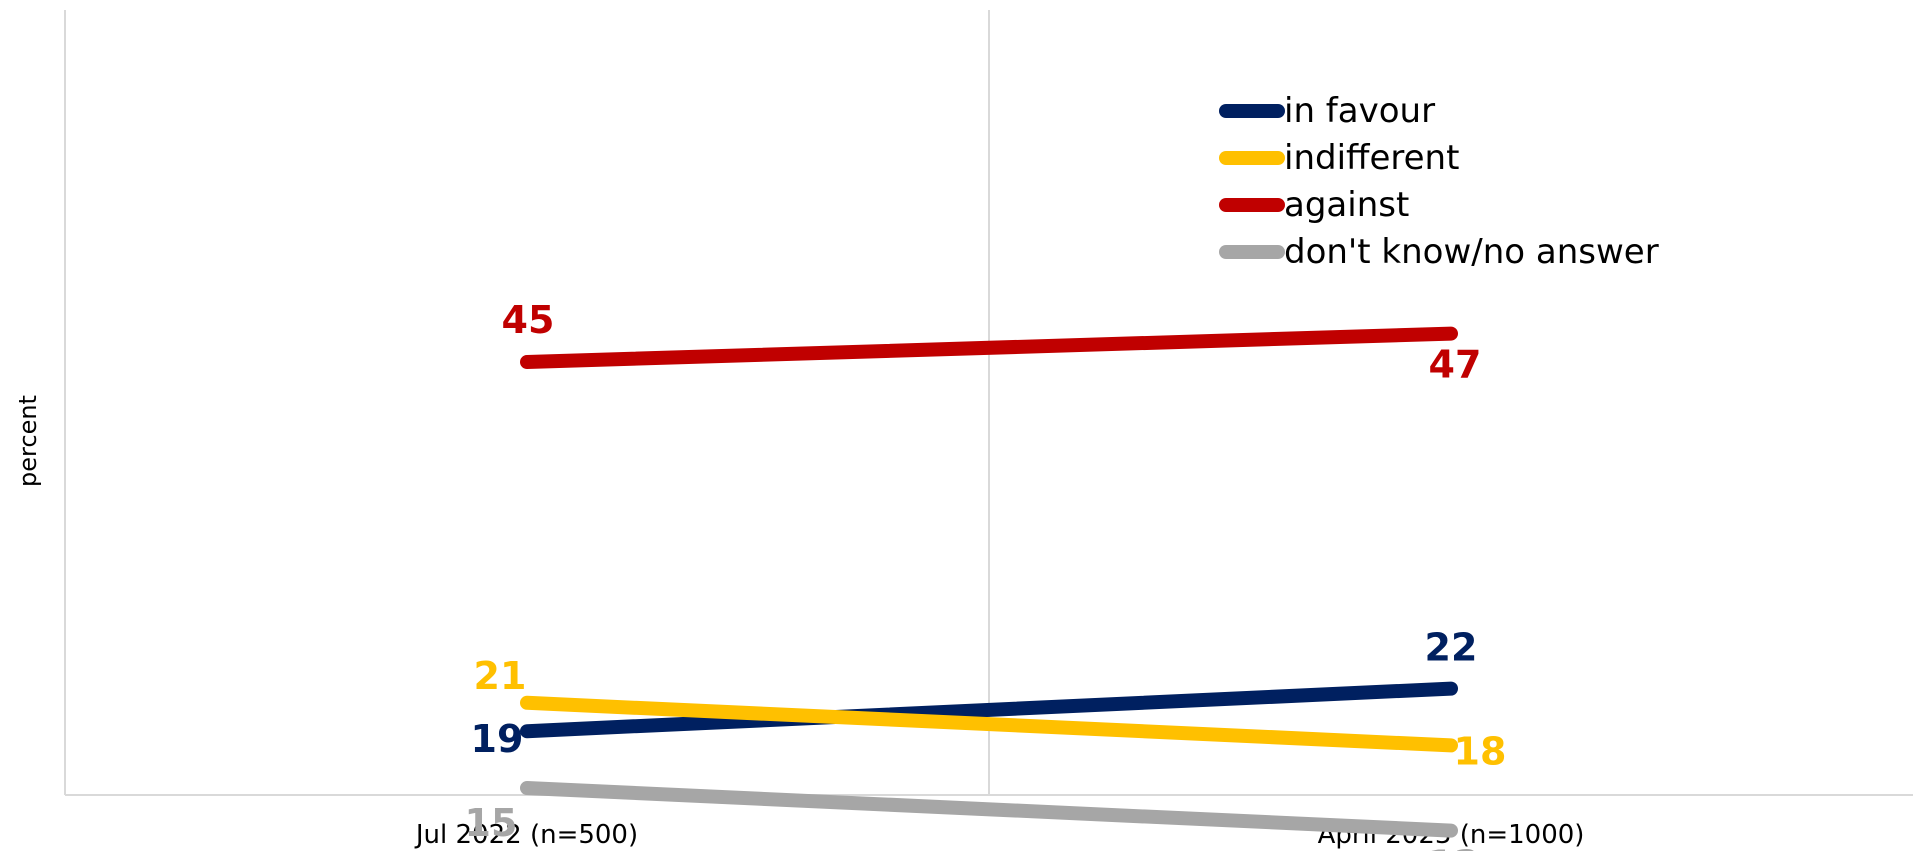 This screenshot has width=1913, height=851. I want to click on series-line-dont-know, so click(989, 809).